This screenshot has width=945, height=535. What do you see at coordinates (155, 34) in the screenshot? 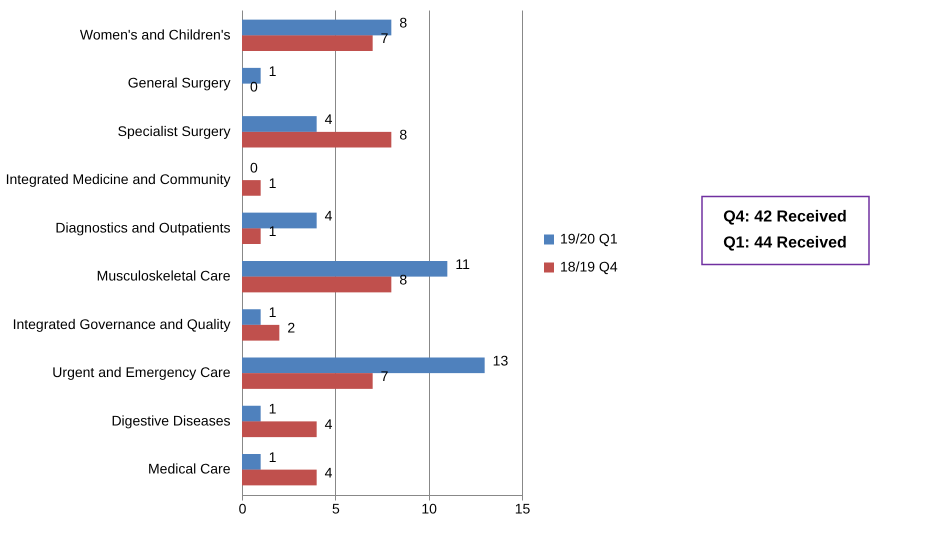
I see `y-tick-label: Women's and Children's` at bounding box center [155, 34].